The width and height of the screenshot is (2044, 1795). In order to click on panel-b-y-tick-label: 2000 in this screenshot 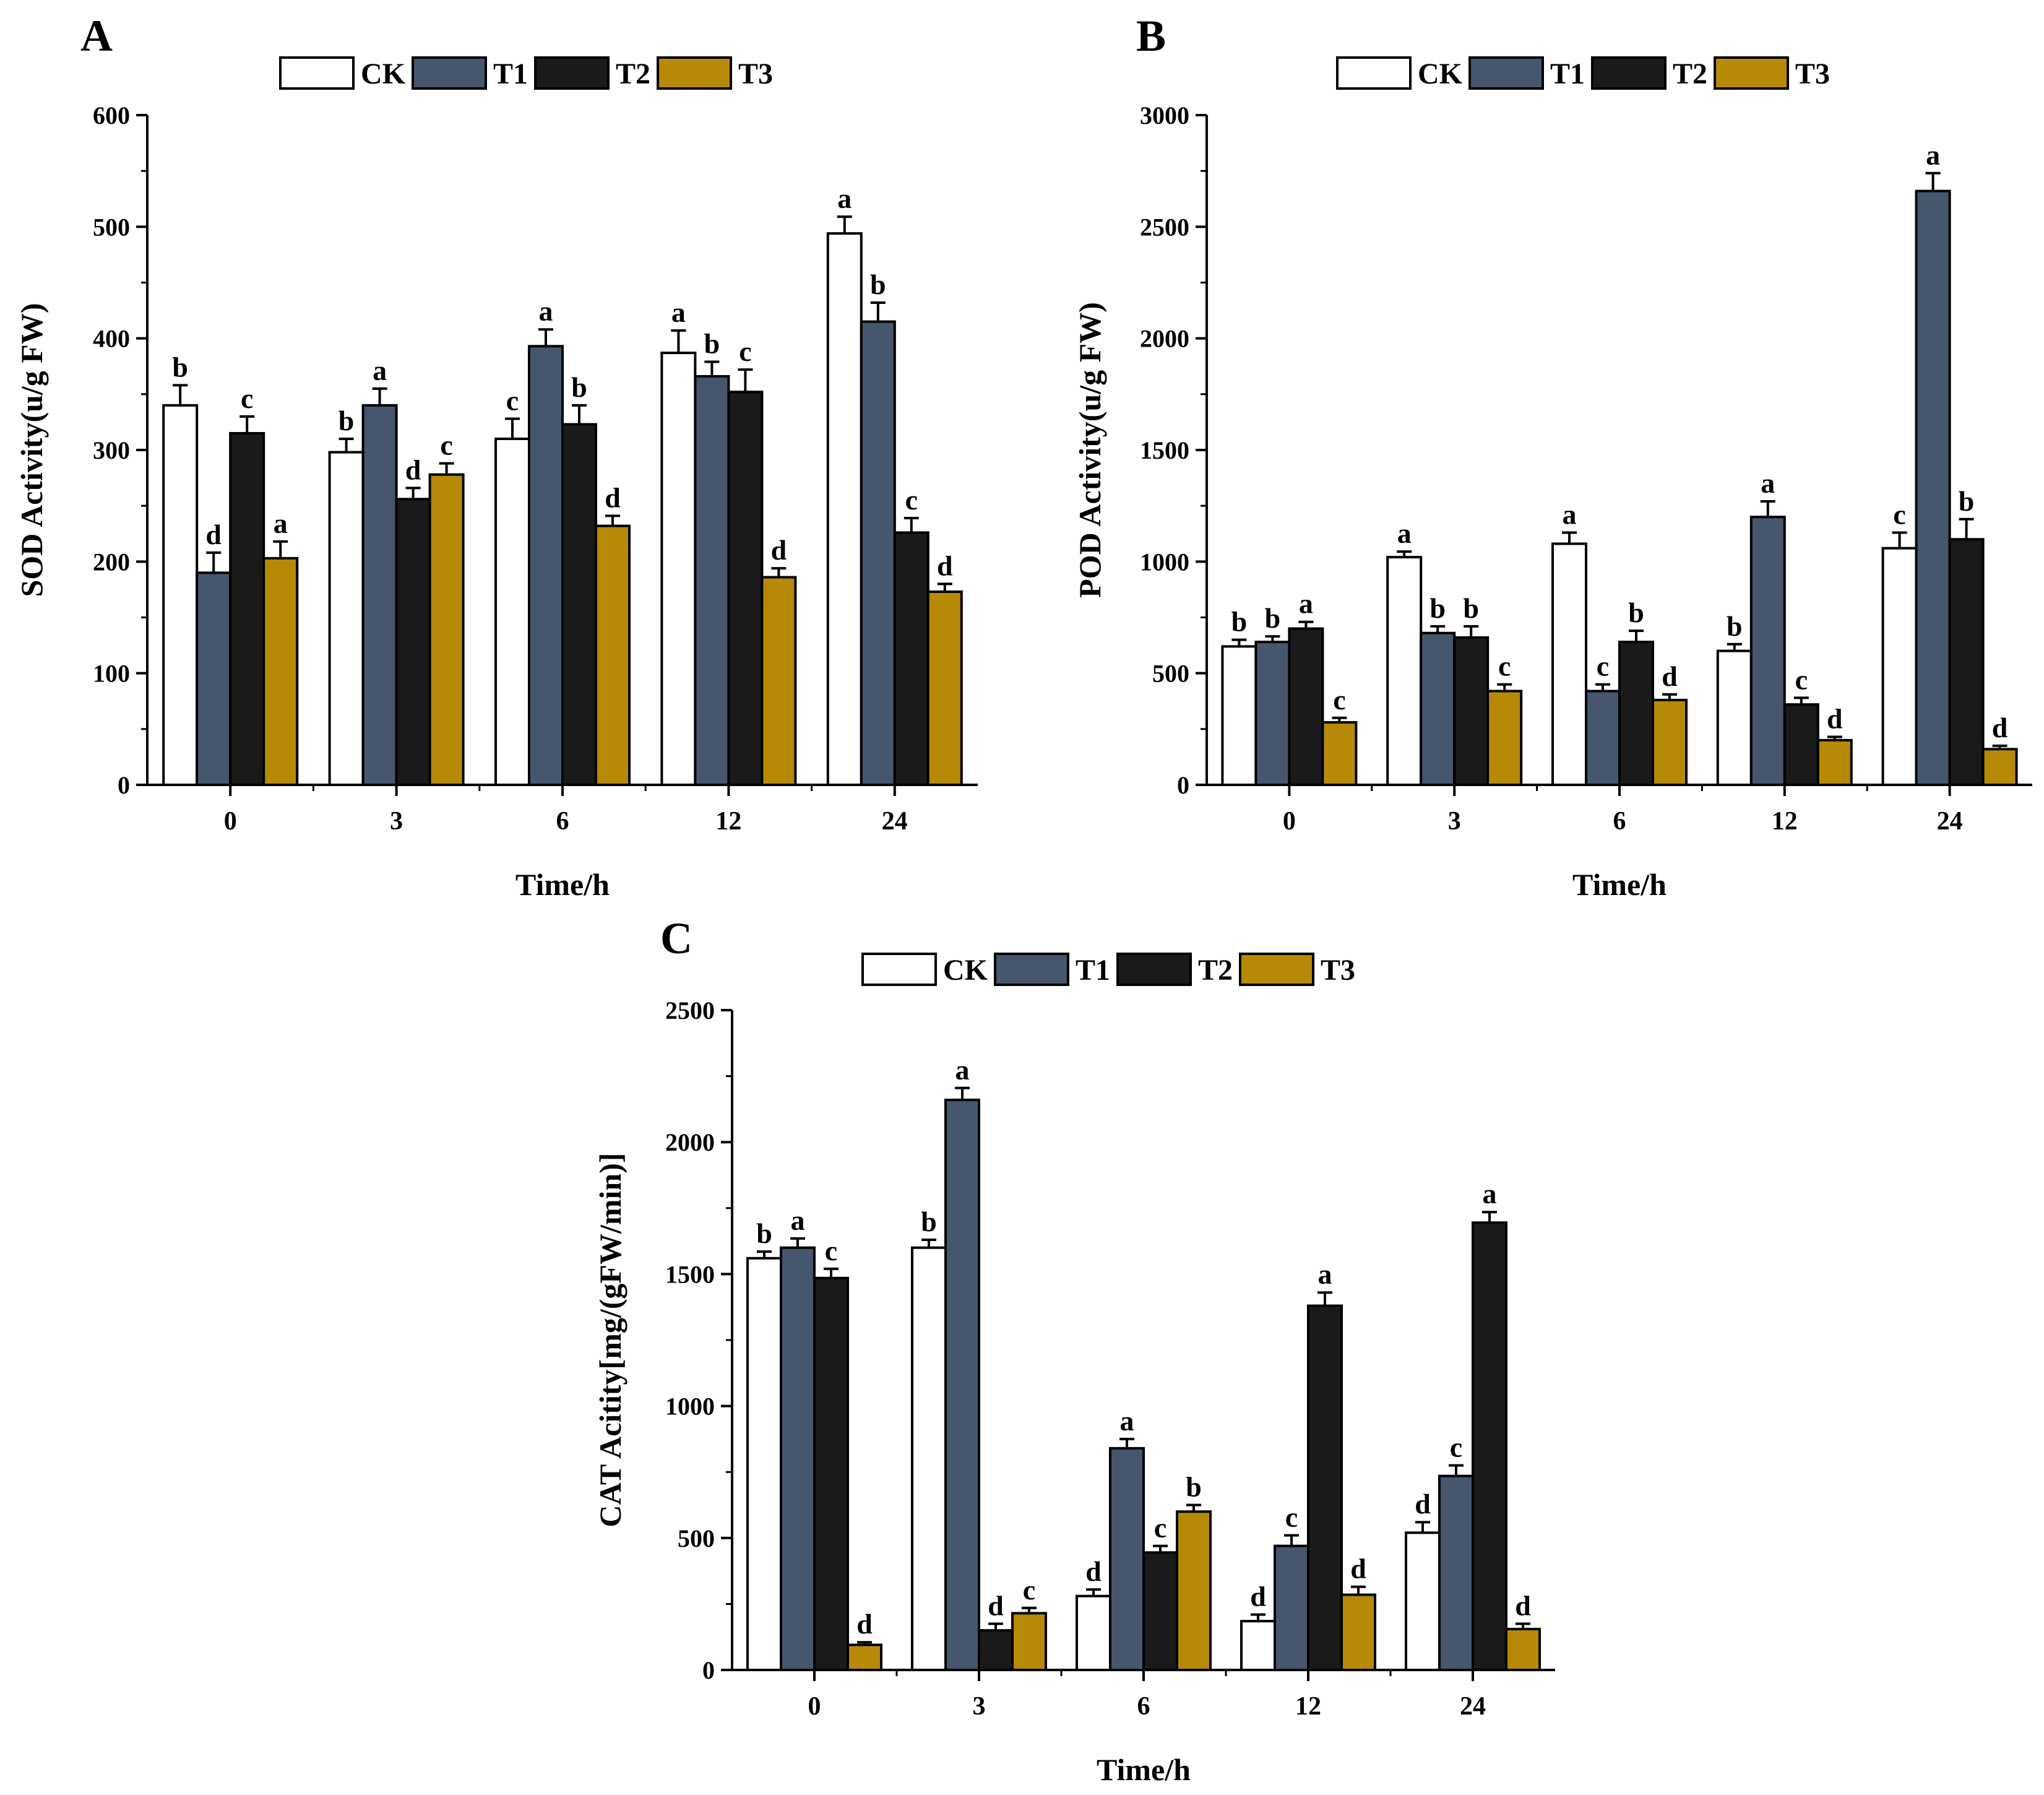, I will do `click(1164, 339)`.